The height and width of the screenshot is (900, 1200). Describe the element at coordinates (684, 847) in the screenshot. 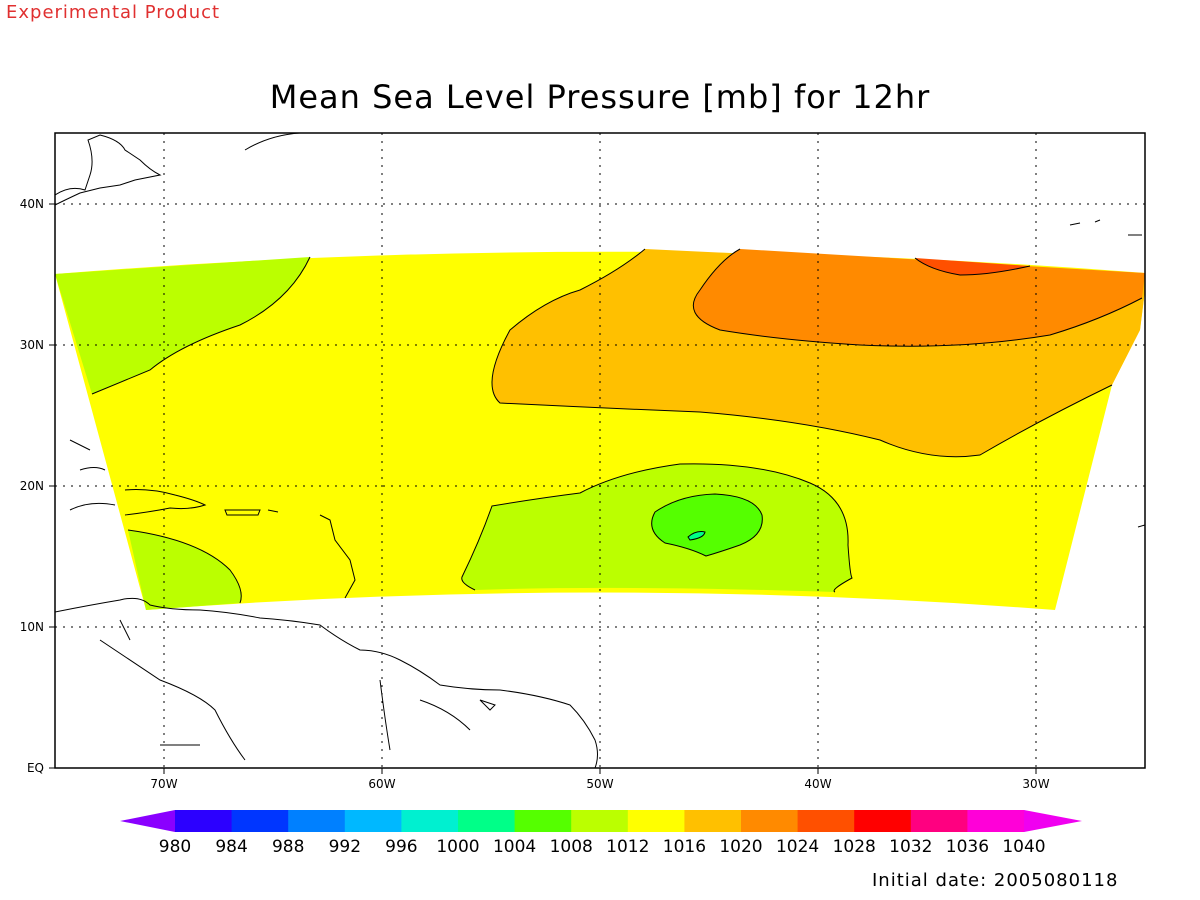

I see `colorbar-level-label: 1016` at that location.